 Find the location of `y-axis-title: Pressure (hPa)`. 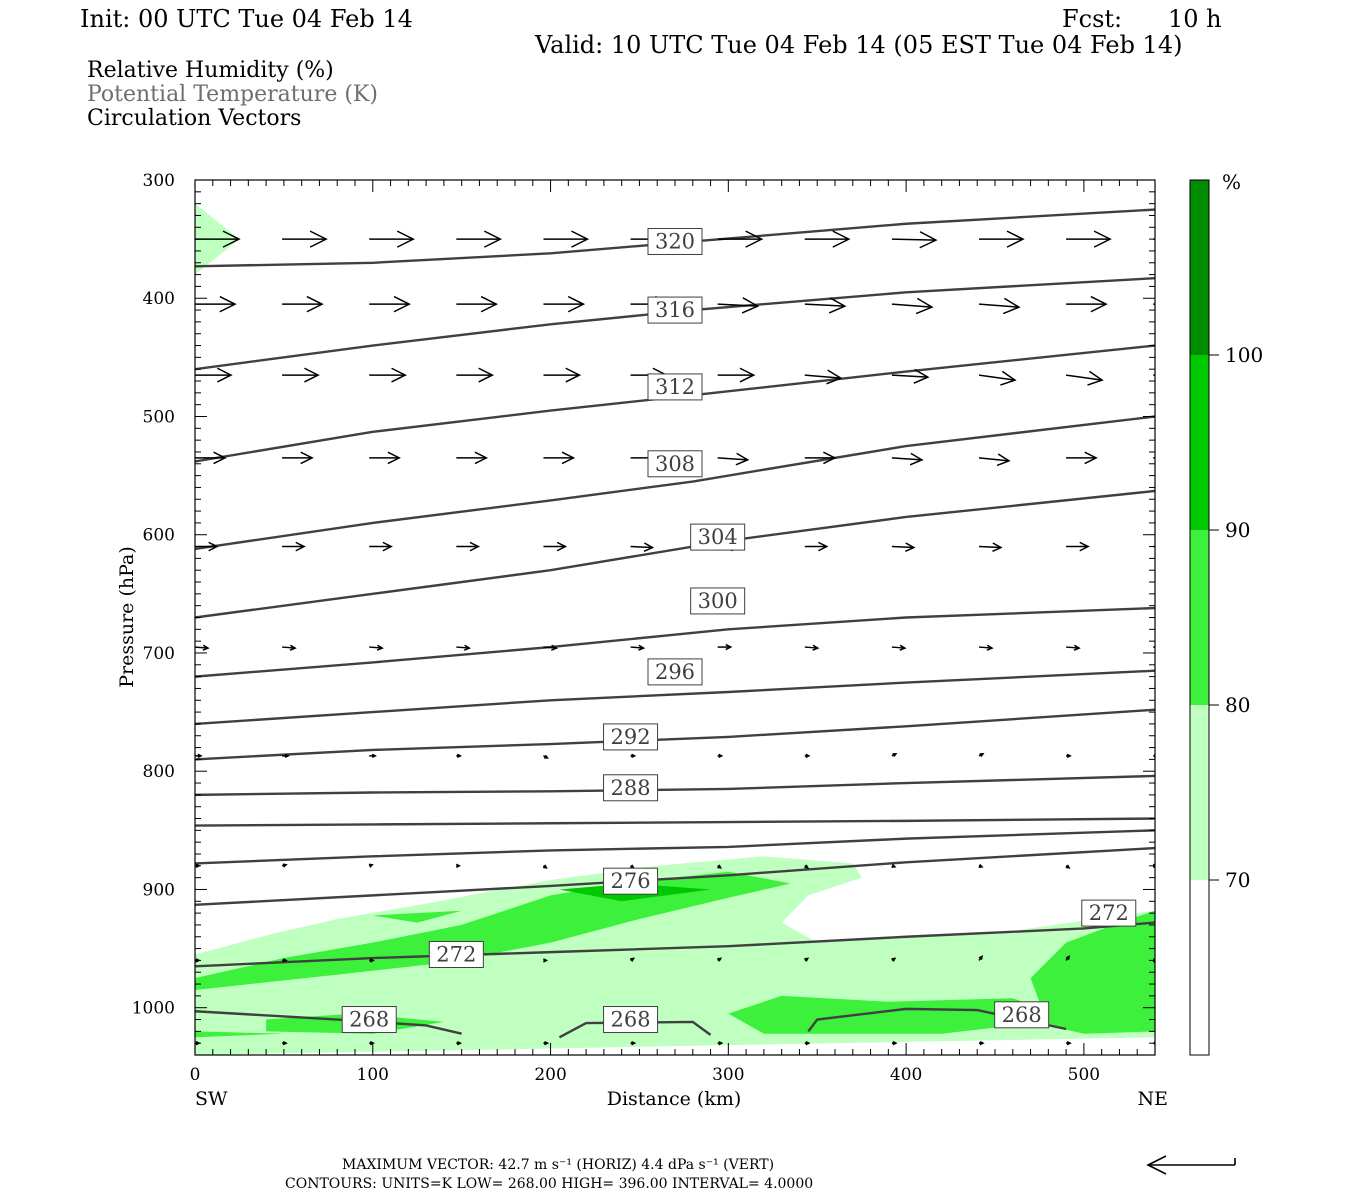

y-axis-title: Pressure (hPa) is located at coordinates (127, 617).